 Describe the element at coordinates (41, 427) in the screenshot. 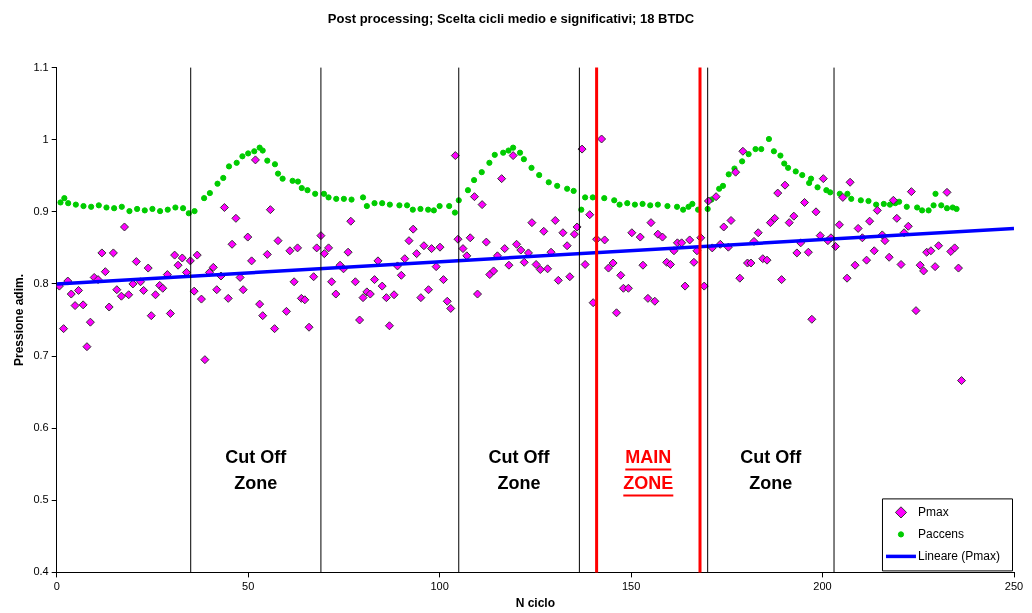

I see `y-tick-label: 0.6` at that location.